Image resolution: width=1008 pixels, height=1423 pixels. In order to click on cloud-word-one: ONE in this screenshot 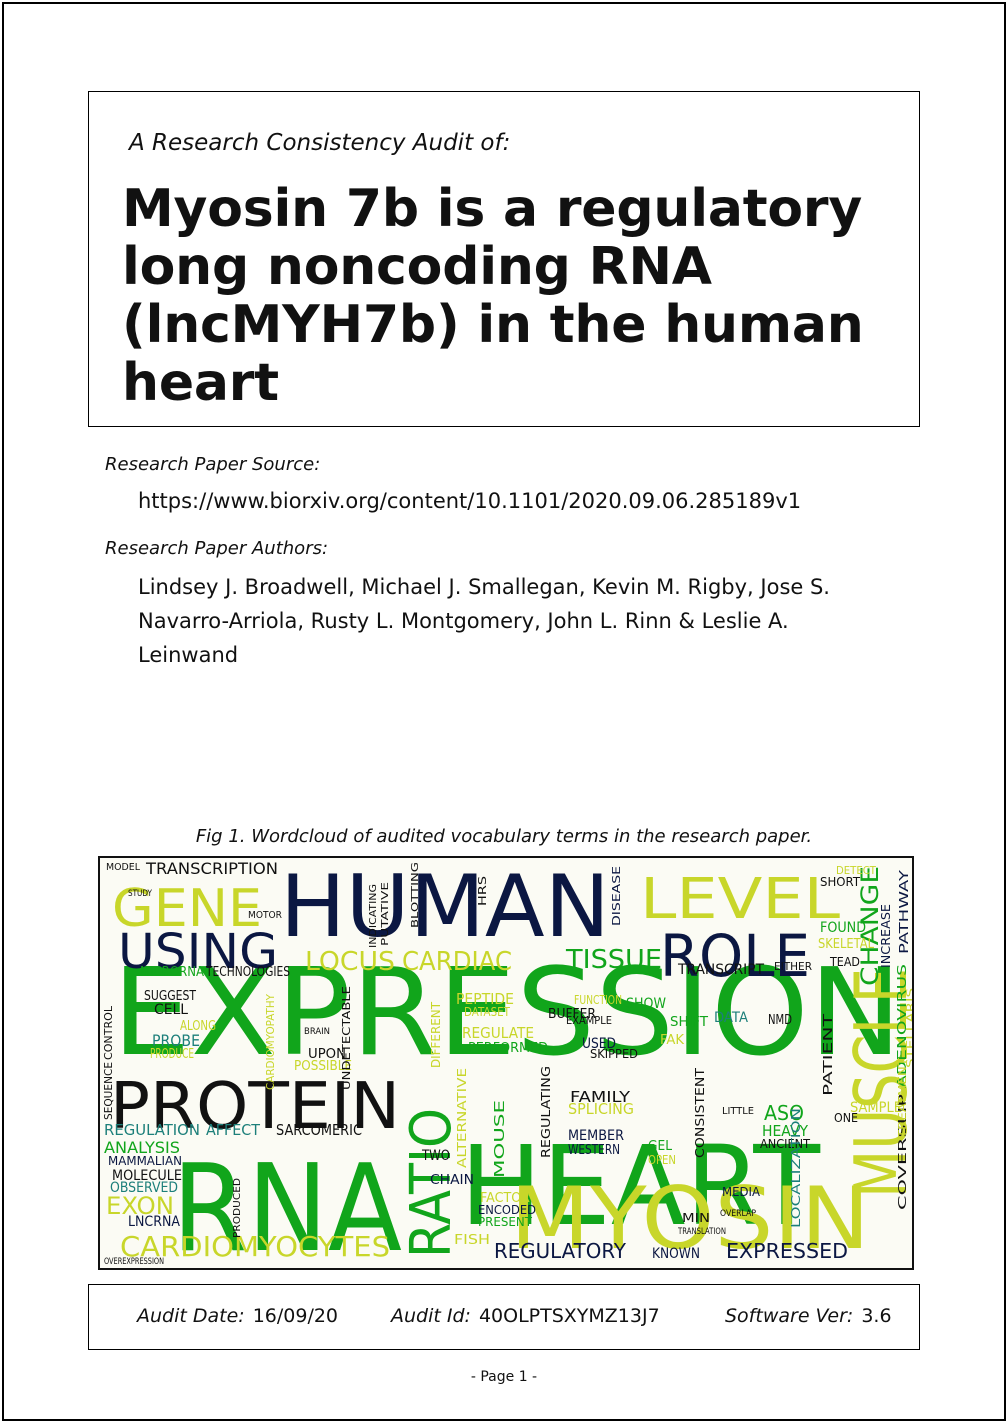, I will do `click(846, 1118)`.